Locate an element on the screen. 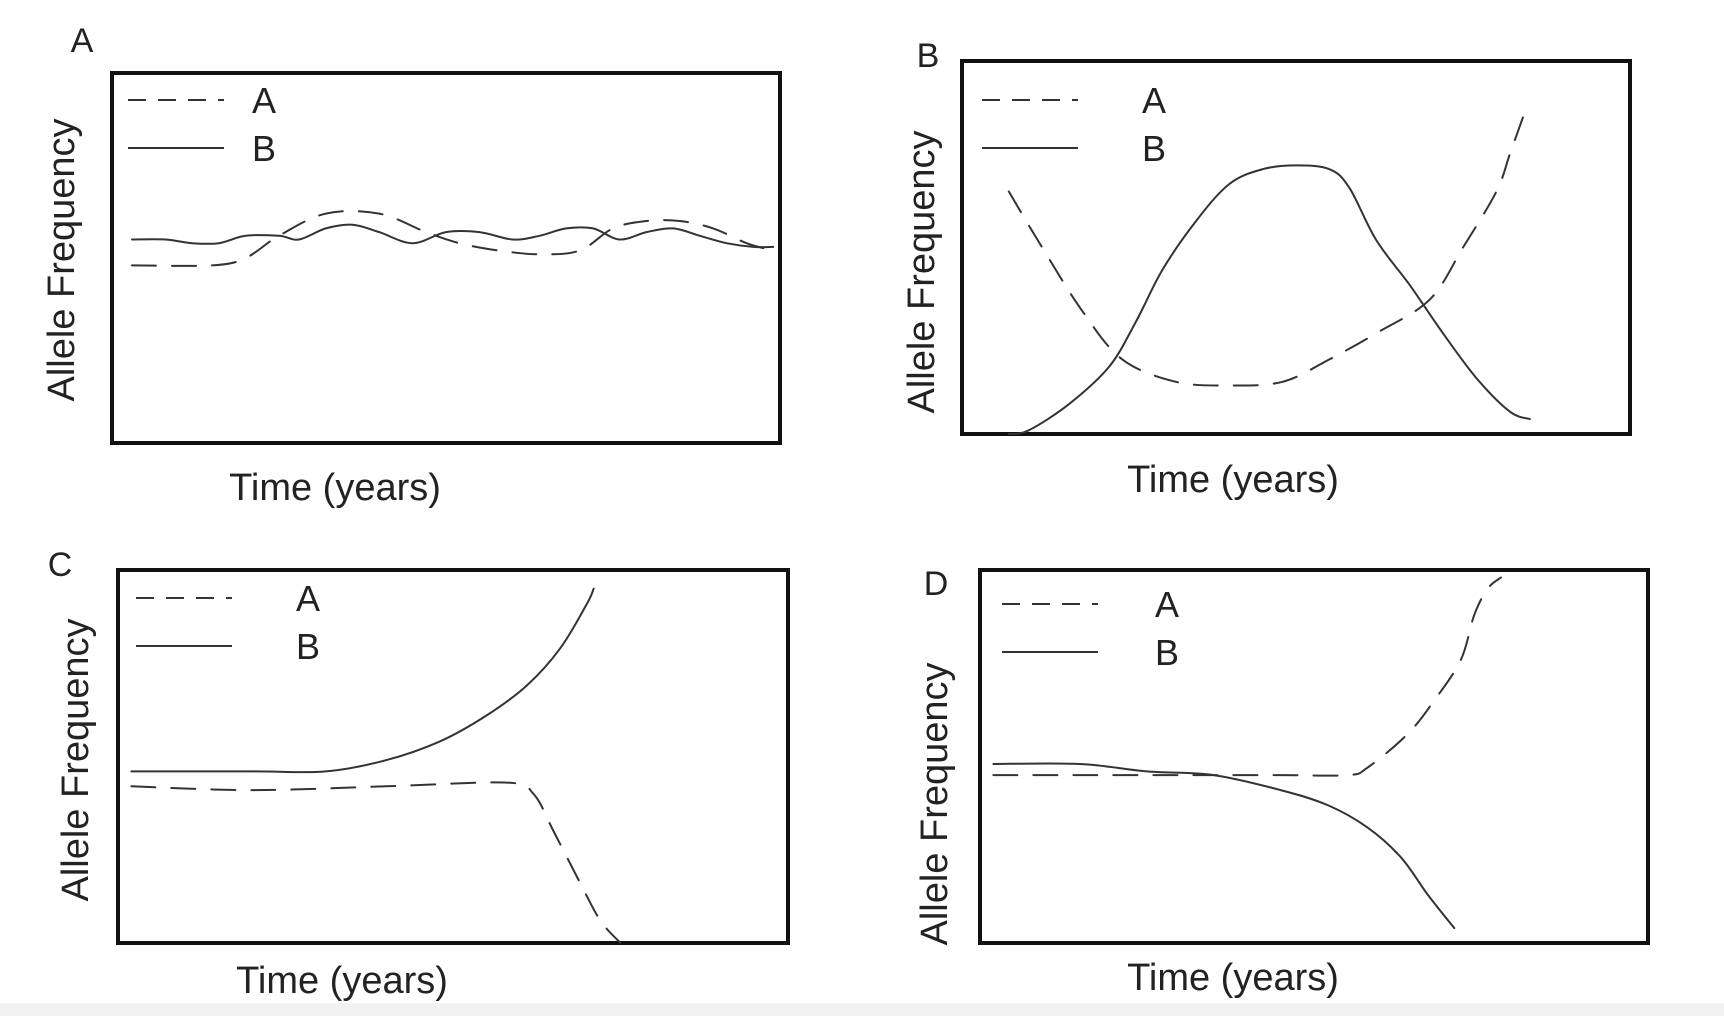  panel-label: C is located at coordinates (60, 565).